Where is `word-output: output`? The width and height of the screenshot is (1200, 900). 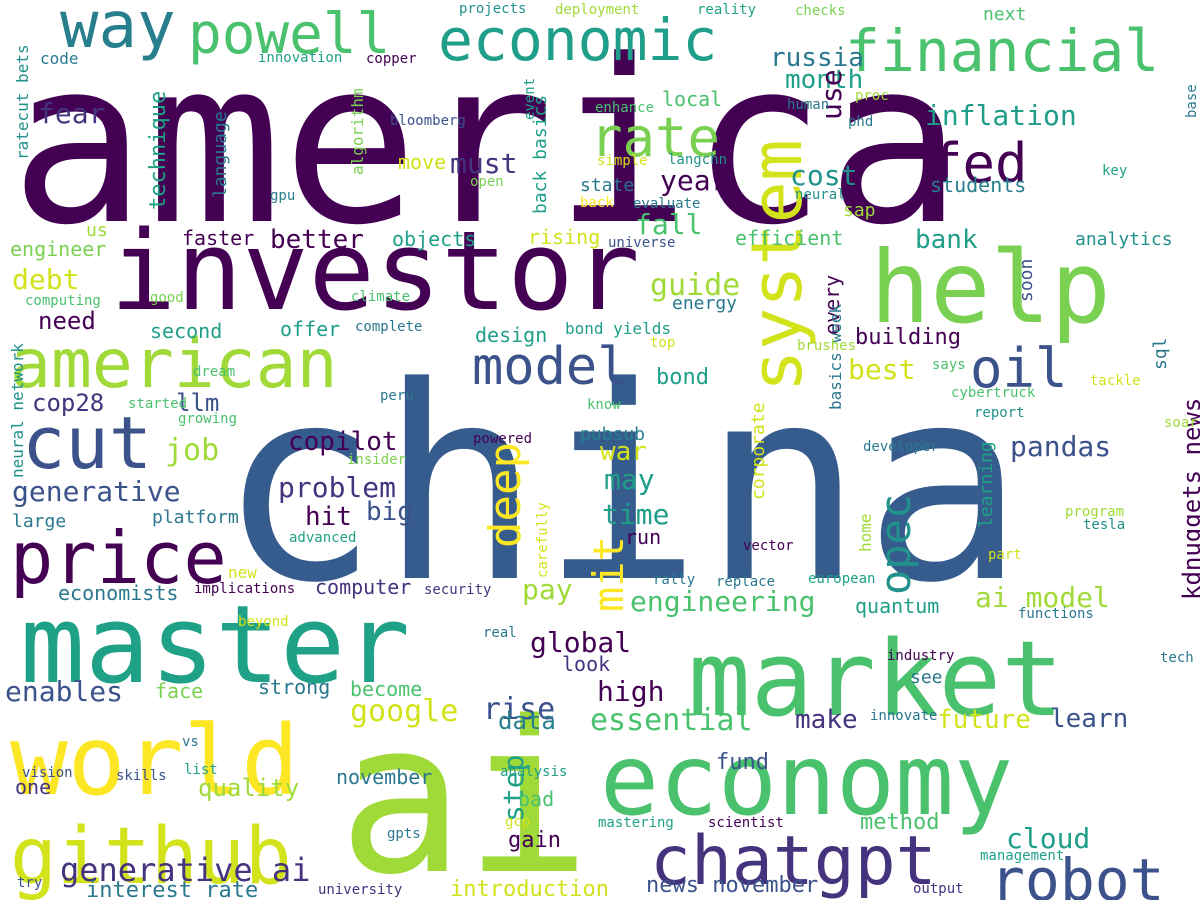 word-output: output is located at coordinates (938, 888).